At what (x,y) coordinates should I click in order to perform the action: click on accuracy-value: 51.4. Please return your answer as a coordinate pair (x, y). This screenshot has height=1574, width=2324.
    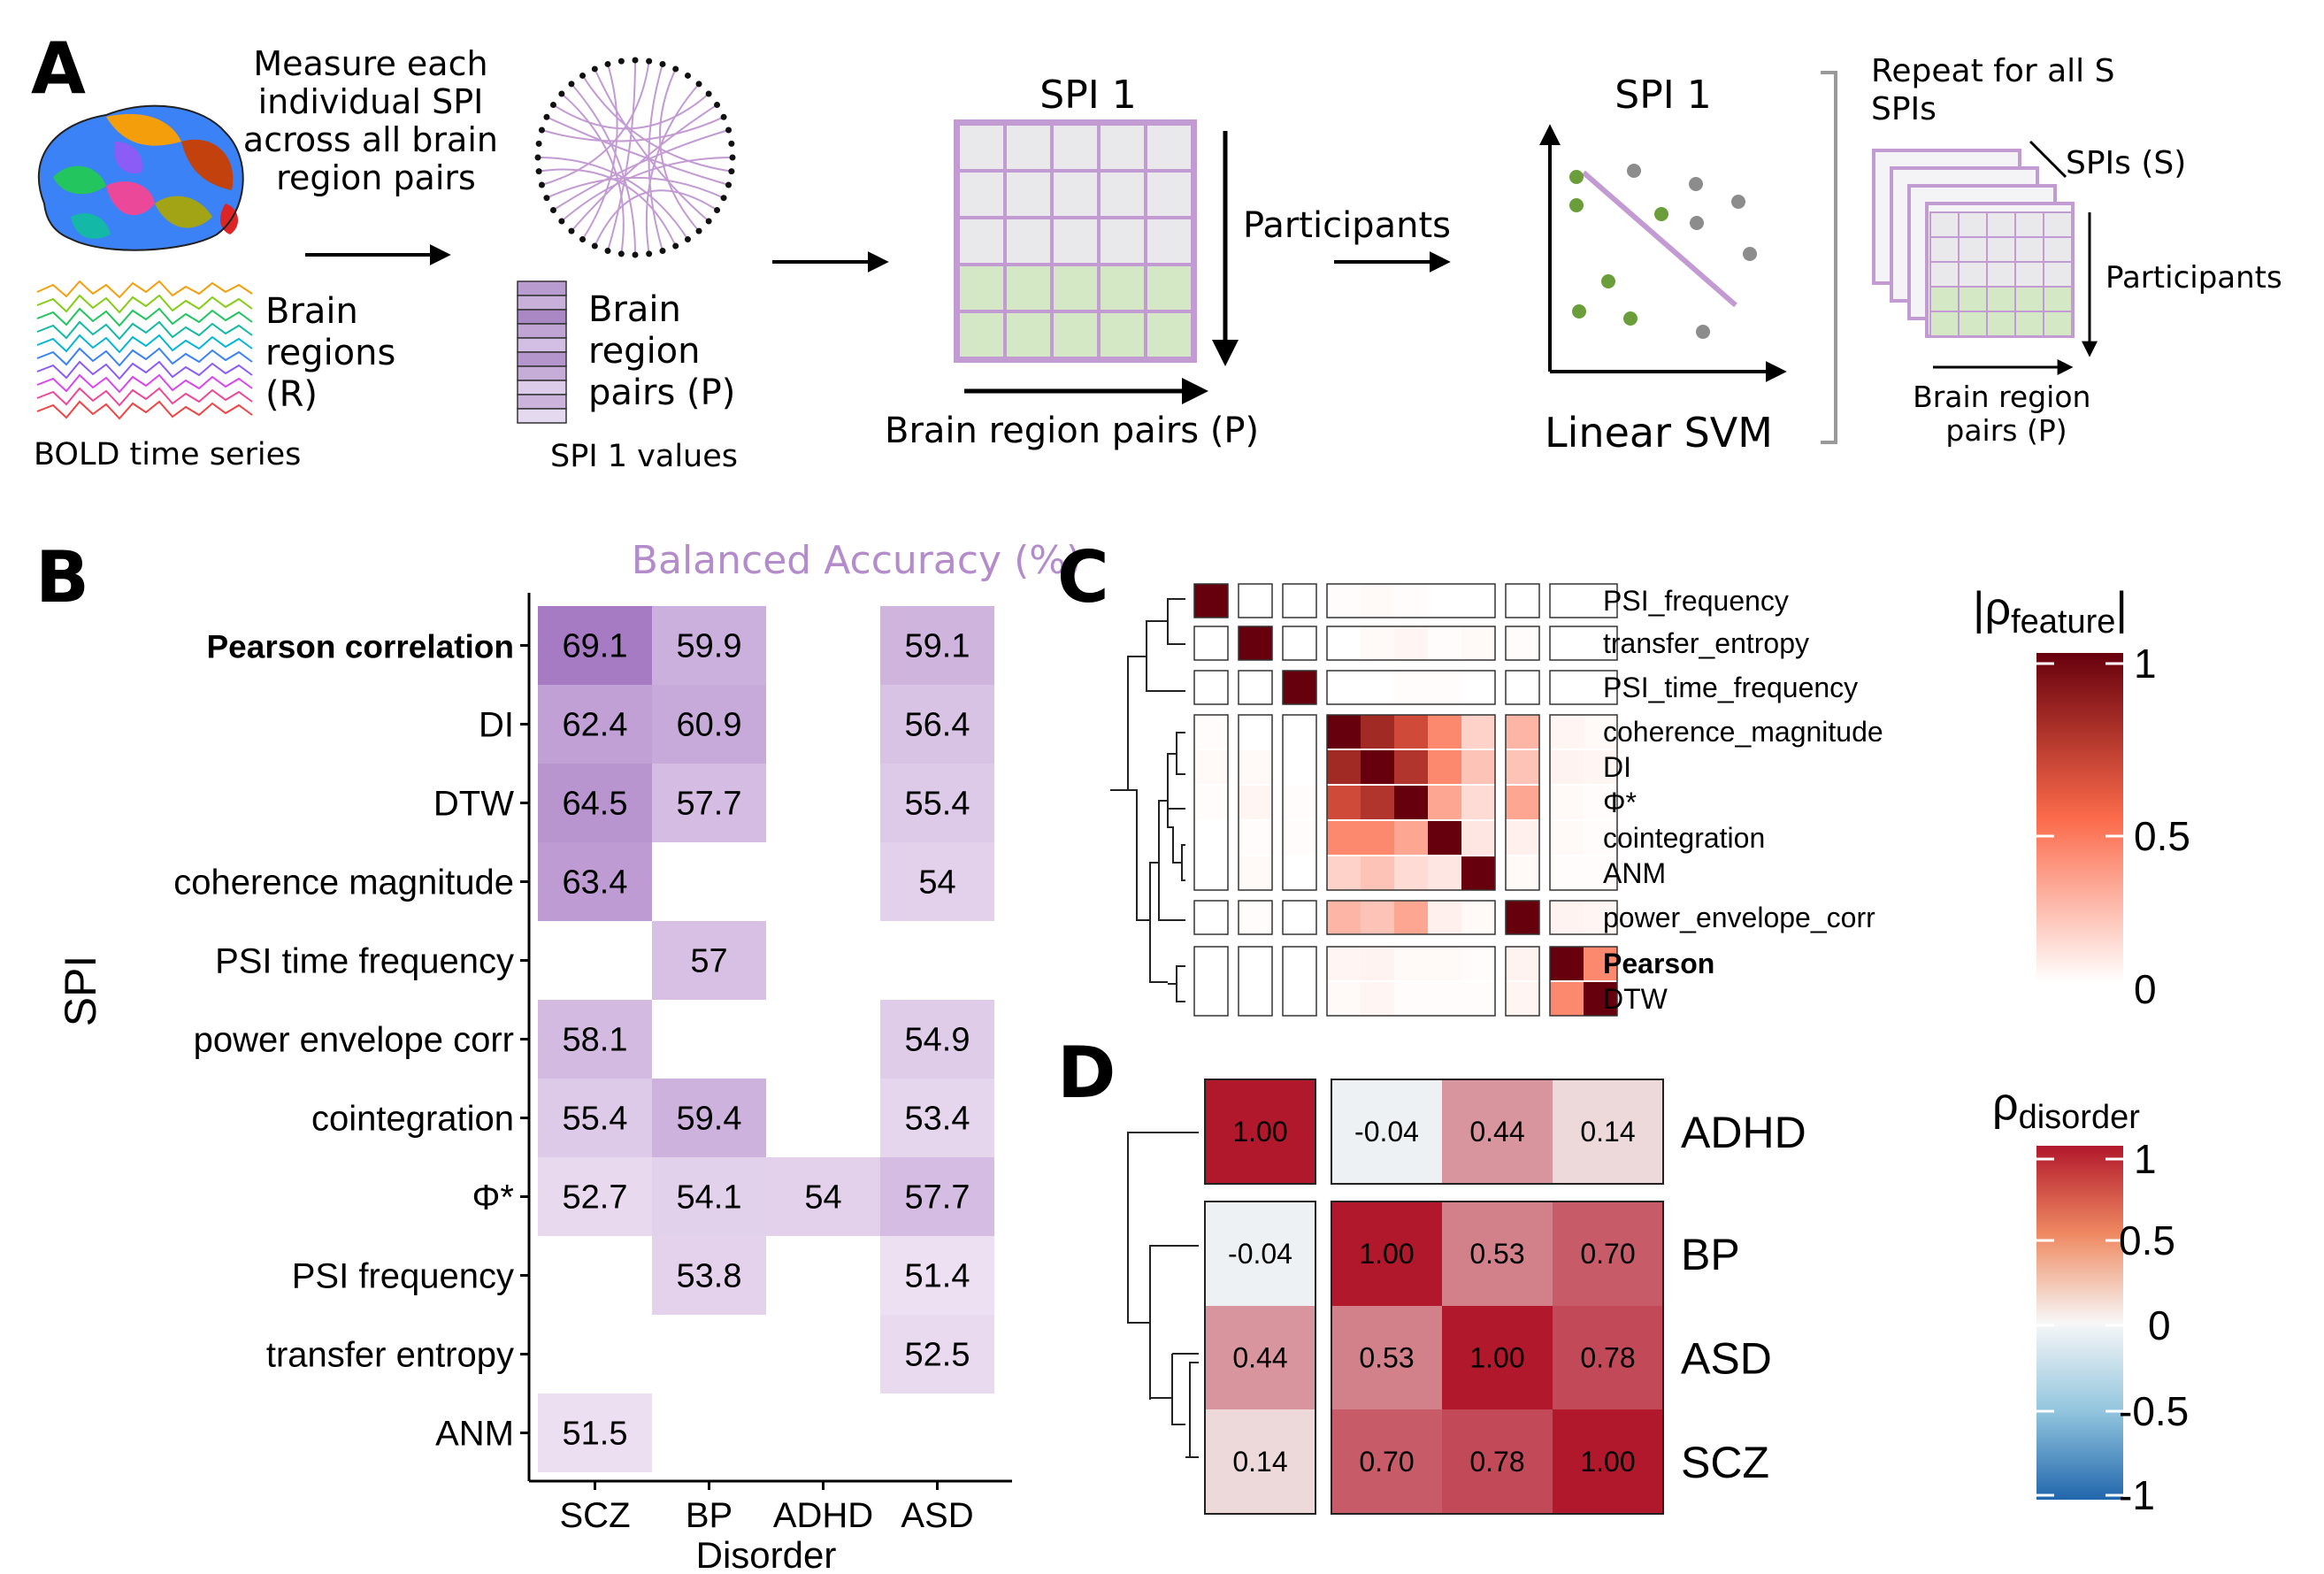
    Looking at the image, I should click on (938, 1277).